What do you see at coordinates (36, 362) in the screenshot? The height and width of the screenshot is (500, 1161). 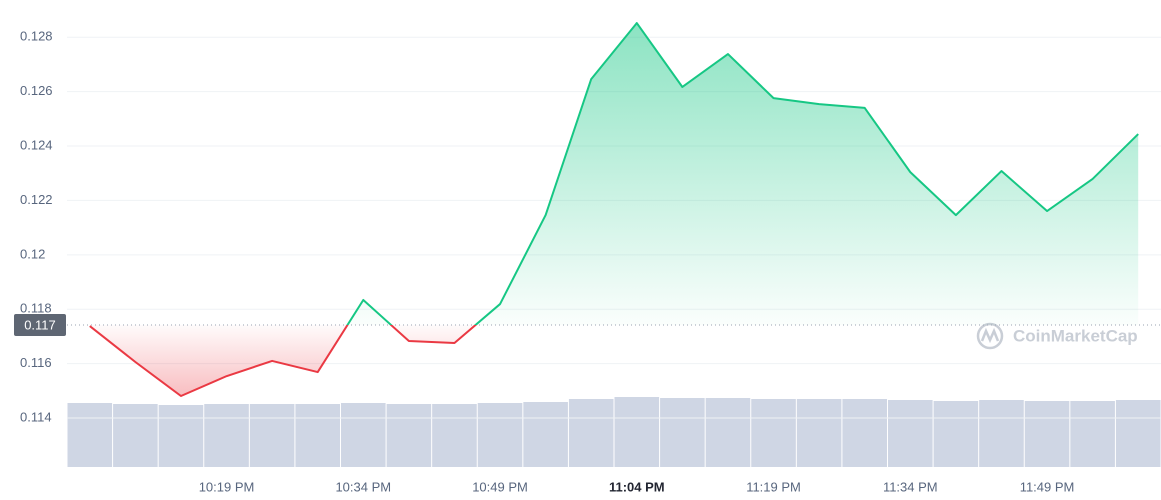 I see `y-tick-label: 0.116` at bounding box center [36, 362].